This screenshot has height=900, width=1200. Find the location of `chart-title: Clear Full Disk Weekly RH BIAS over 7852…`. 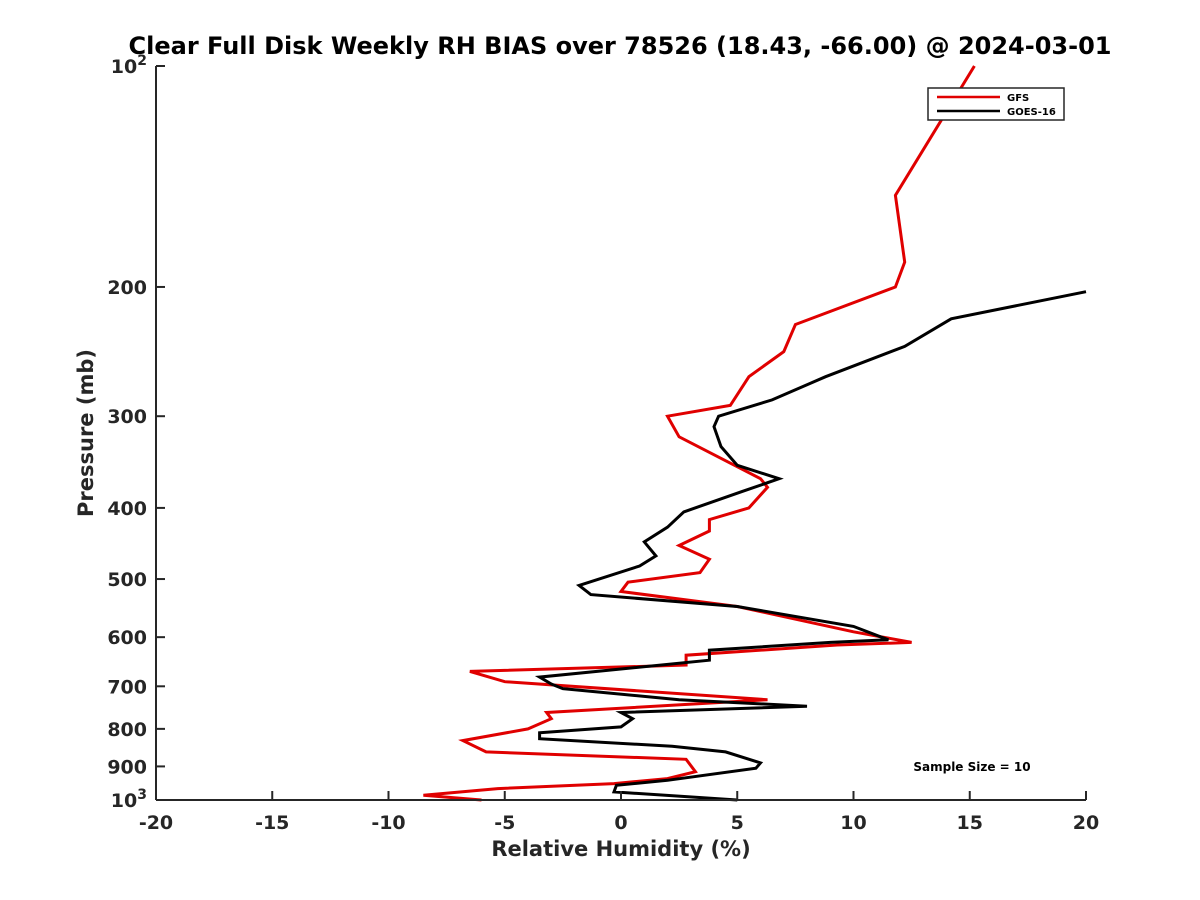

chart-title: Clear Full Disk Weekly RH BIAS over 7852… is located at coordinates (620, 46).